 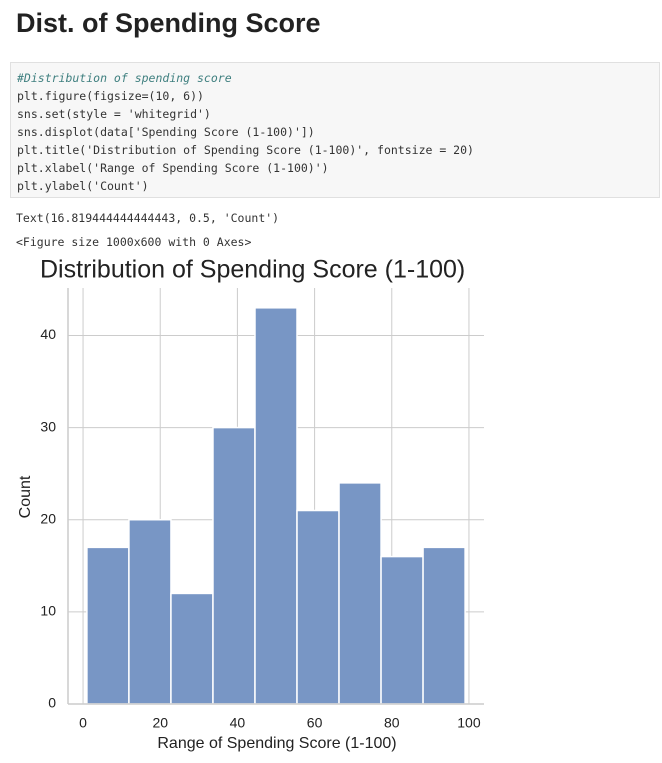 What do you see at coordinates (83, 186) in the screenshot?
I see `code-line: plt.ylabel('Count')` at bounding box center [83, 186].